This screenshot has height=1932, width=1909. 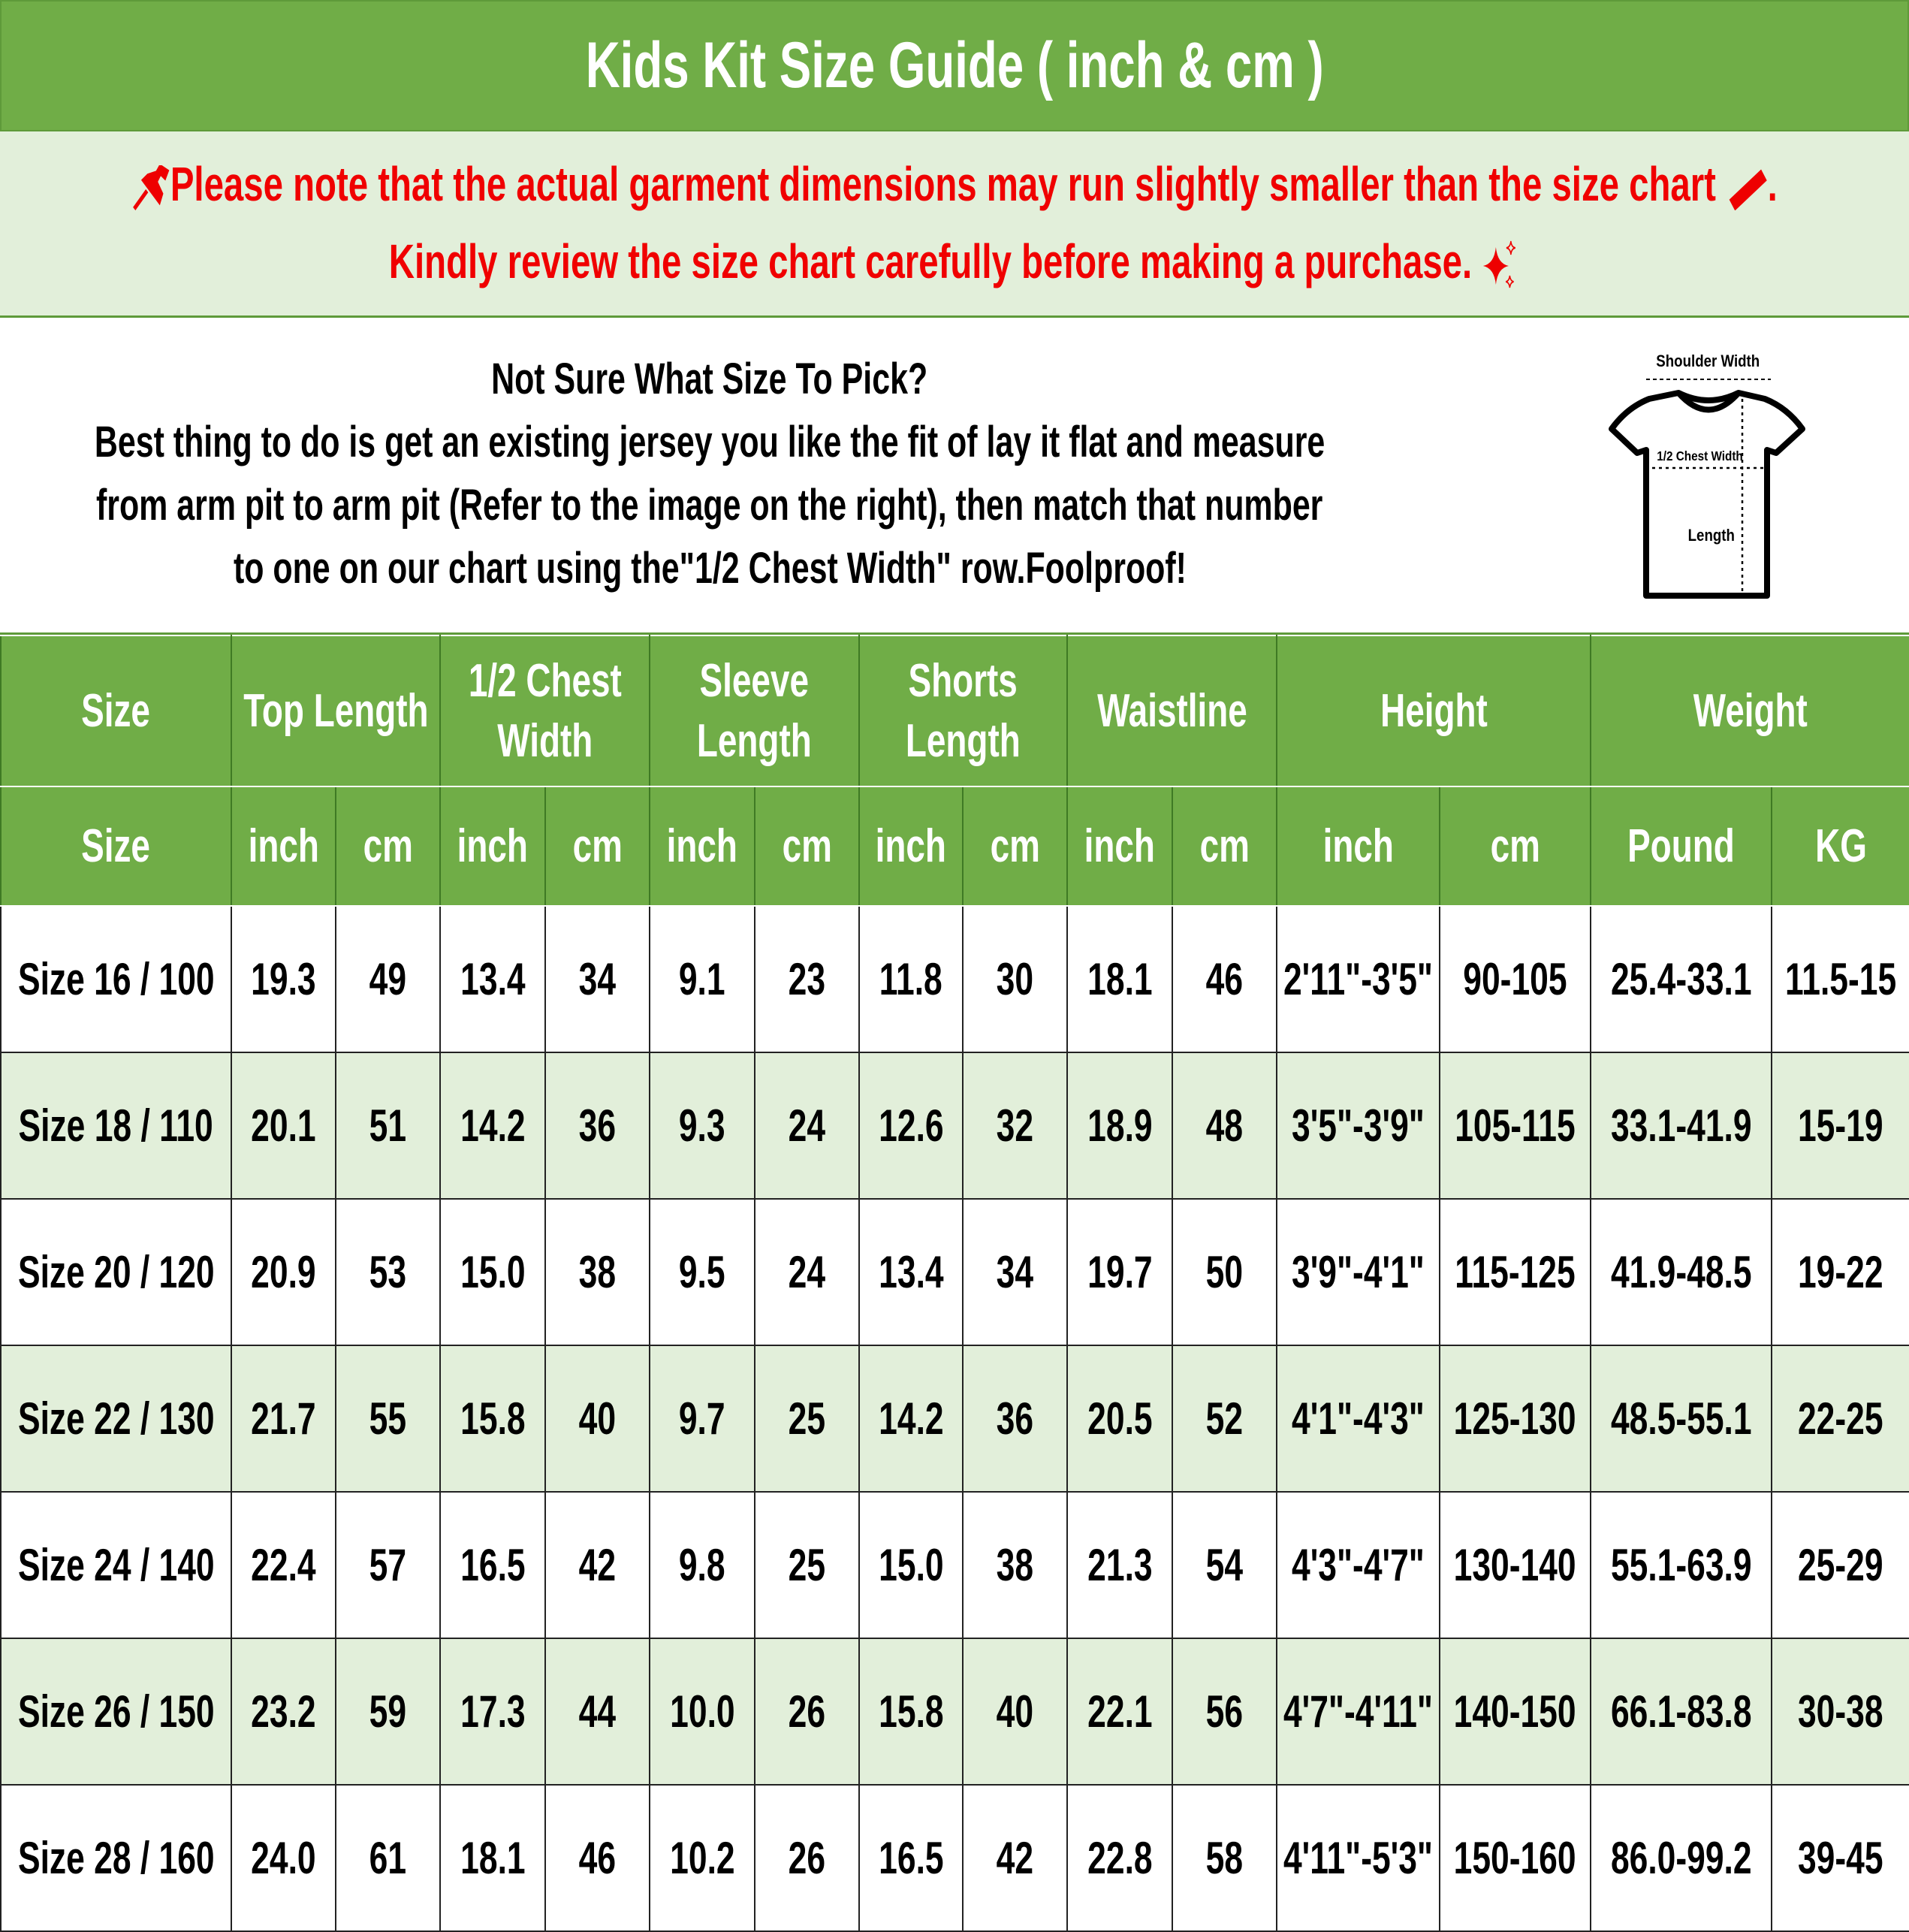 What do you see at coordinates (283, 1126) in the screenshot?
I see `table-cell: 20.1` at bounding box center [283, 1126].